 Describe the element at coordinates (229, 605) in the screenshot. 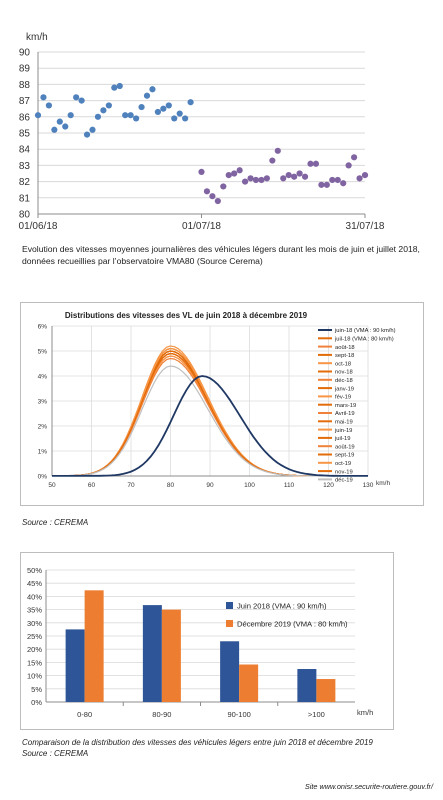

I see `legend-swatch` at that location.